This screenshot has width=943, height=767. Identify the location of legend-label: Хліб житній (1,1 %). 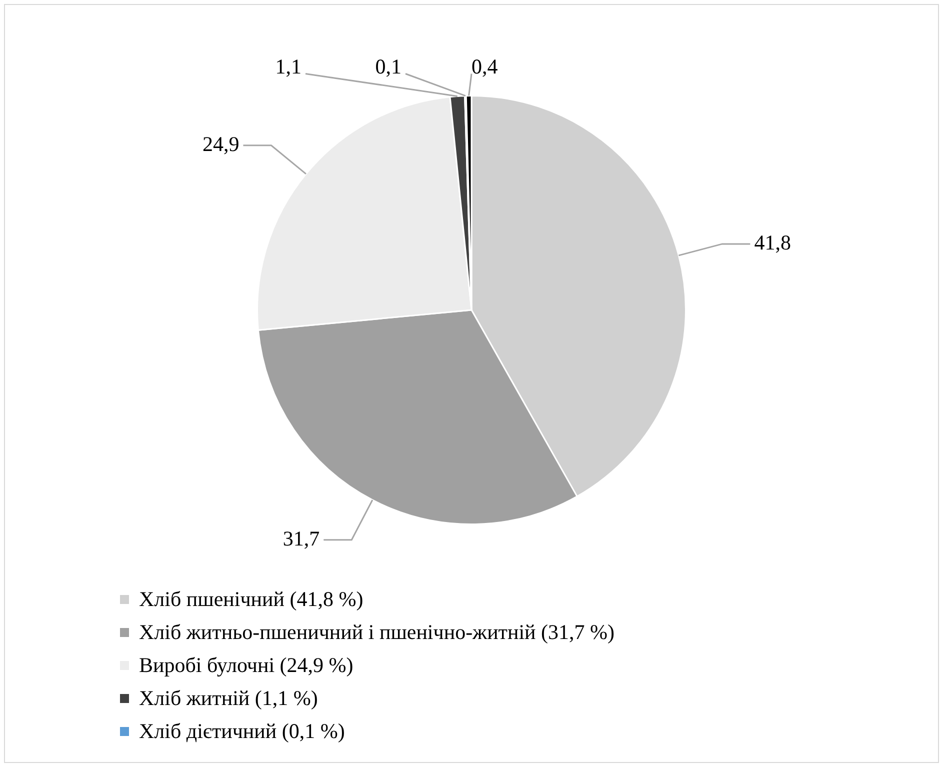
(228, 698).